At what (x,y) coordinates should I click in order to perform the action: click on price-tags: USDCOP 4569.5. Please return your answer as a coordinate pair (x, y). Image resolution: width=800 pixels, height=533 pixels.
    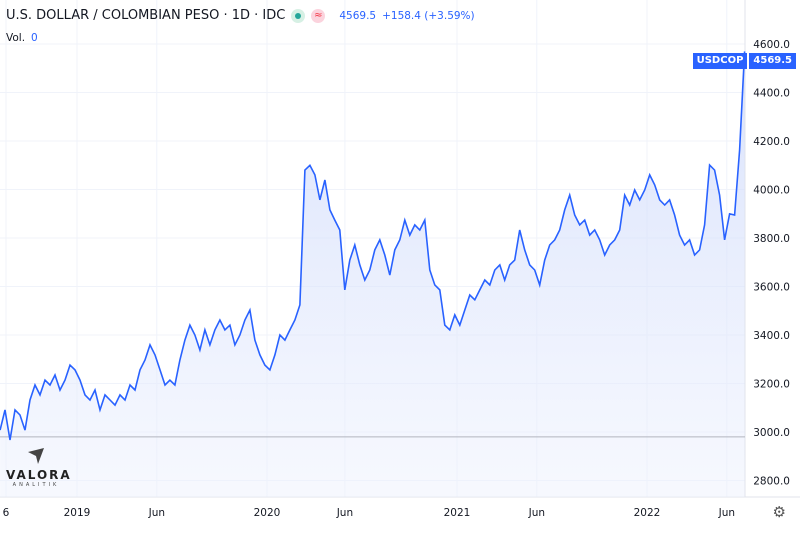
    Looking at the image, I should click on (744, 61).